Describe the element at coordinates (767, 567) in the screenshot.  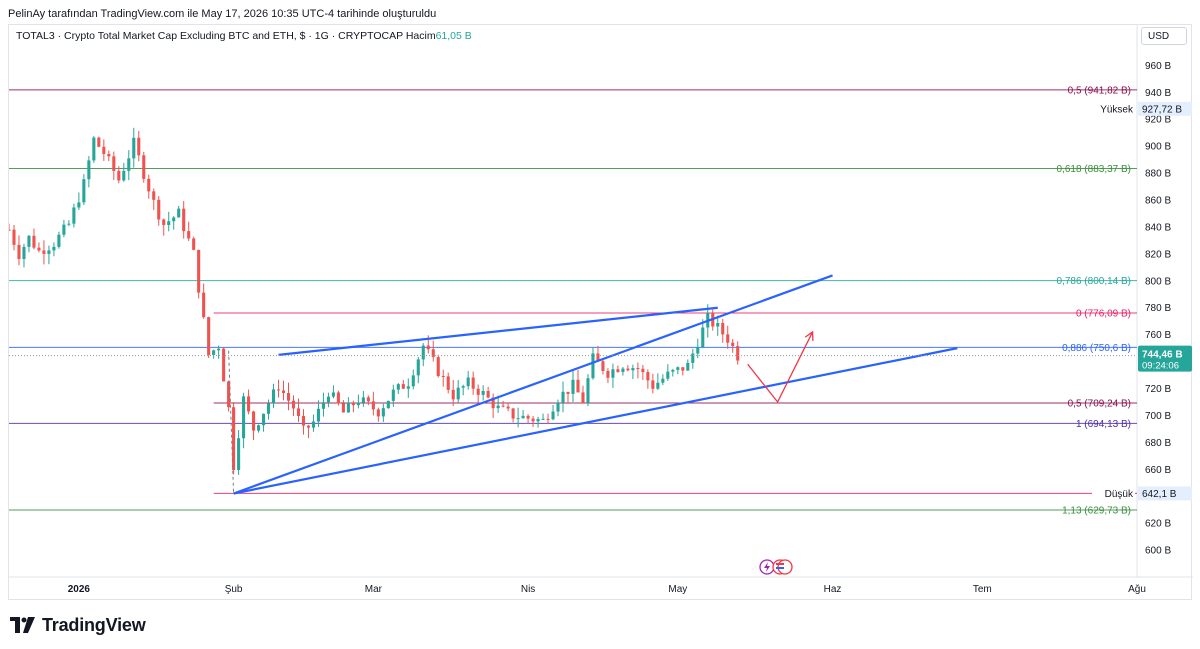
I see `lightning-glyph` at that location.